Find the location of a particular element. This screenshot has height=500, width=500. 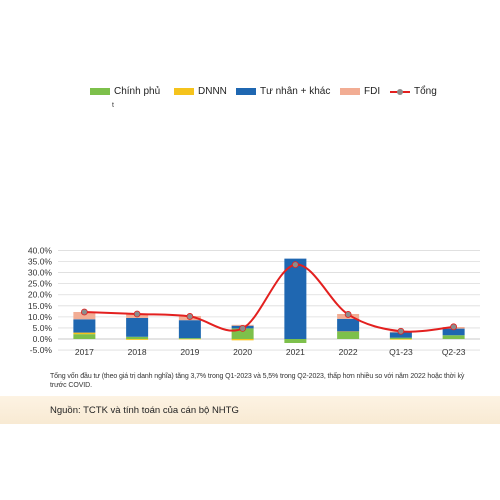

legend-label-tu-nhan: Tư nhân + khác is located at coordinates (295, 91).